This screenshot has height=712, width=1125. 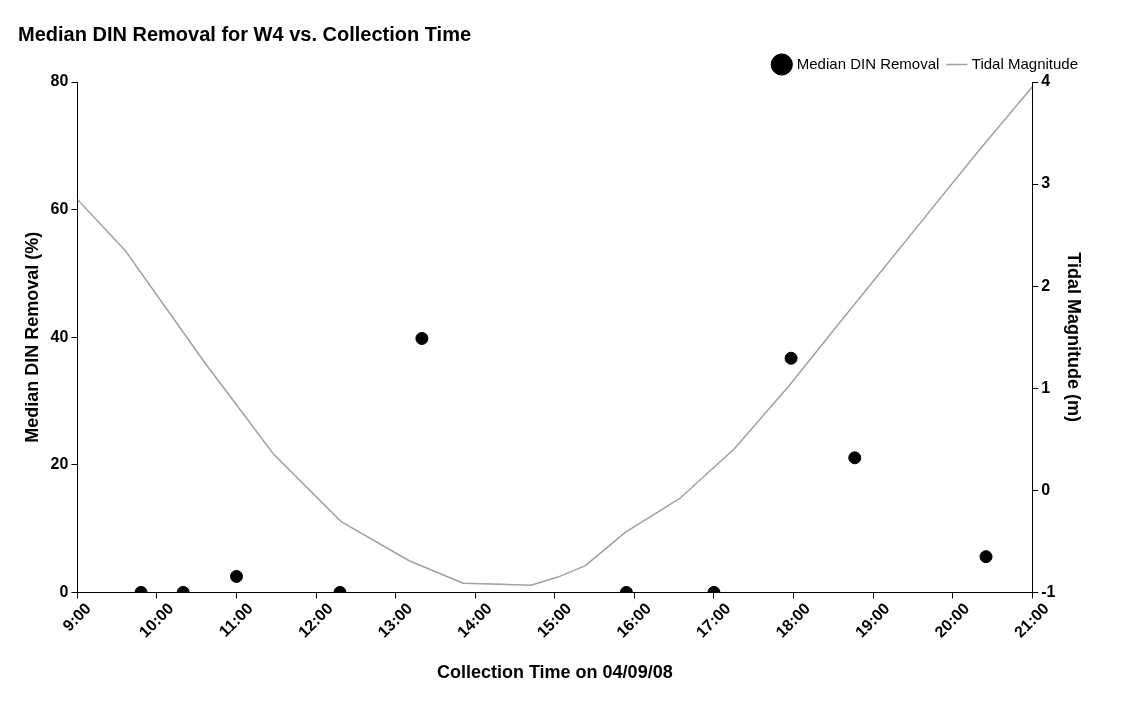 I want to click on y2-tick-label: 0, so click(x=1046, y=489).